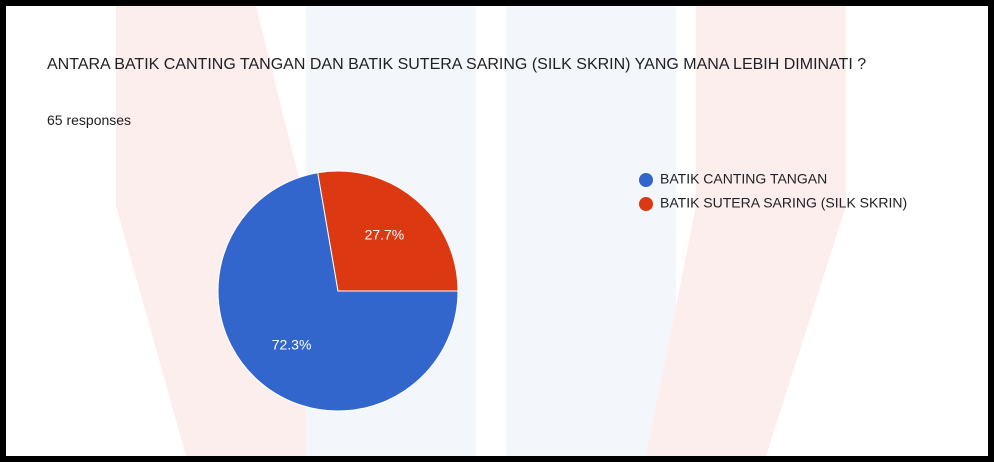 The width and height of the screenshot is (994, 462). What do you see at coordinates (385, 235) in the screenshot?
I see `slice-label: 27.7%` at bounding box center [385, 235].